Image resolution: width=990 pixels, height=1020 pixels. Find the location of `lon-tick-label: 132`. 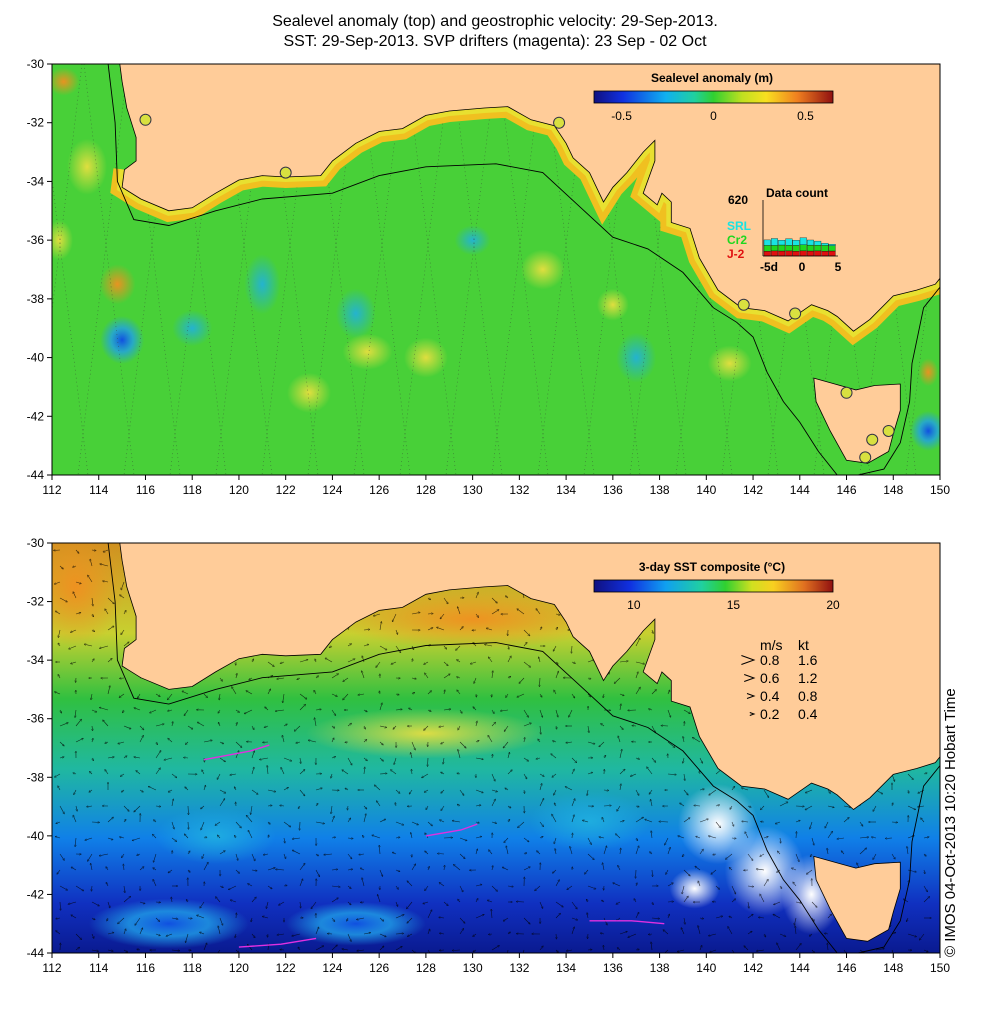

lon-tick-label: 132 is located at coordinates (519, 490).